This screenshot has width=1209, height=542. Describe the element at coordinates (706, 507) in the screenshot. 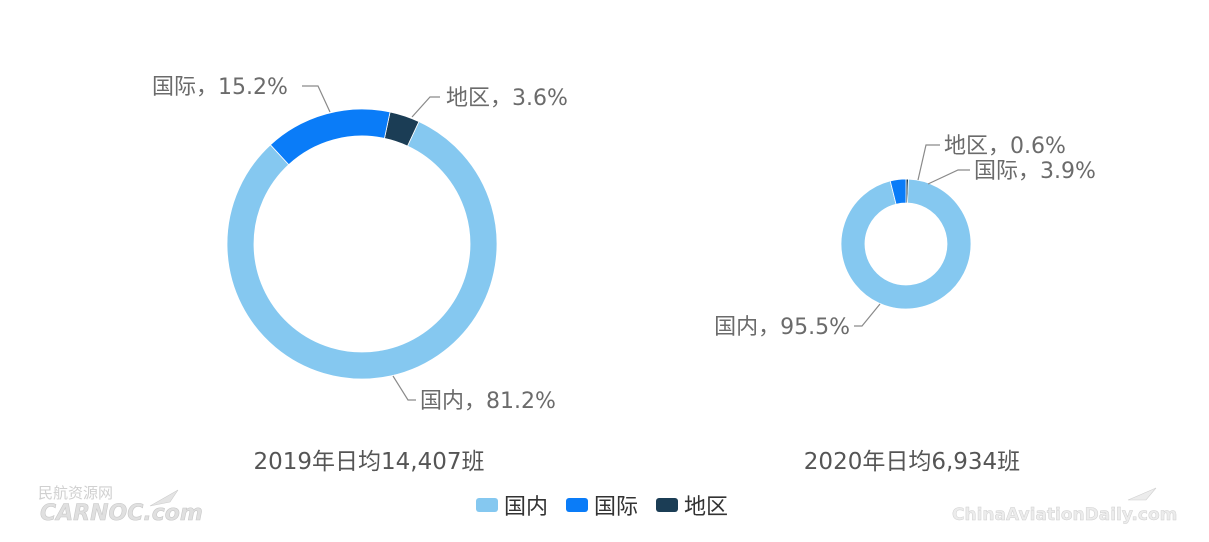

I see `legend-label-region: 地区` at that location.